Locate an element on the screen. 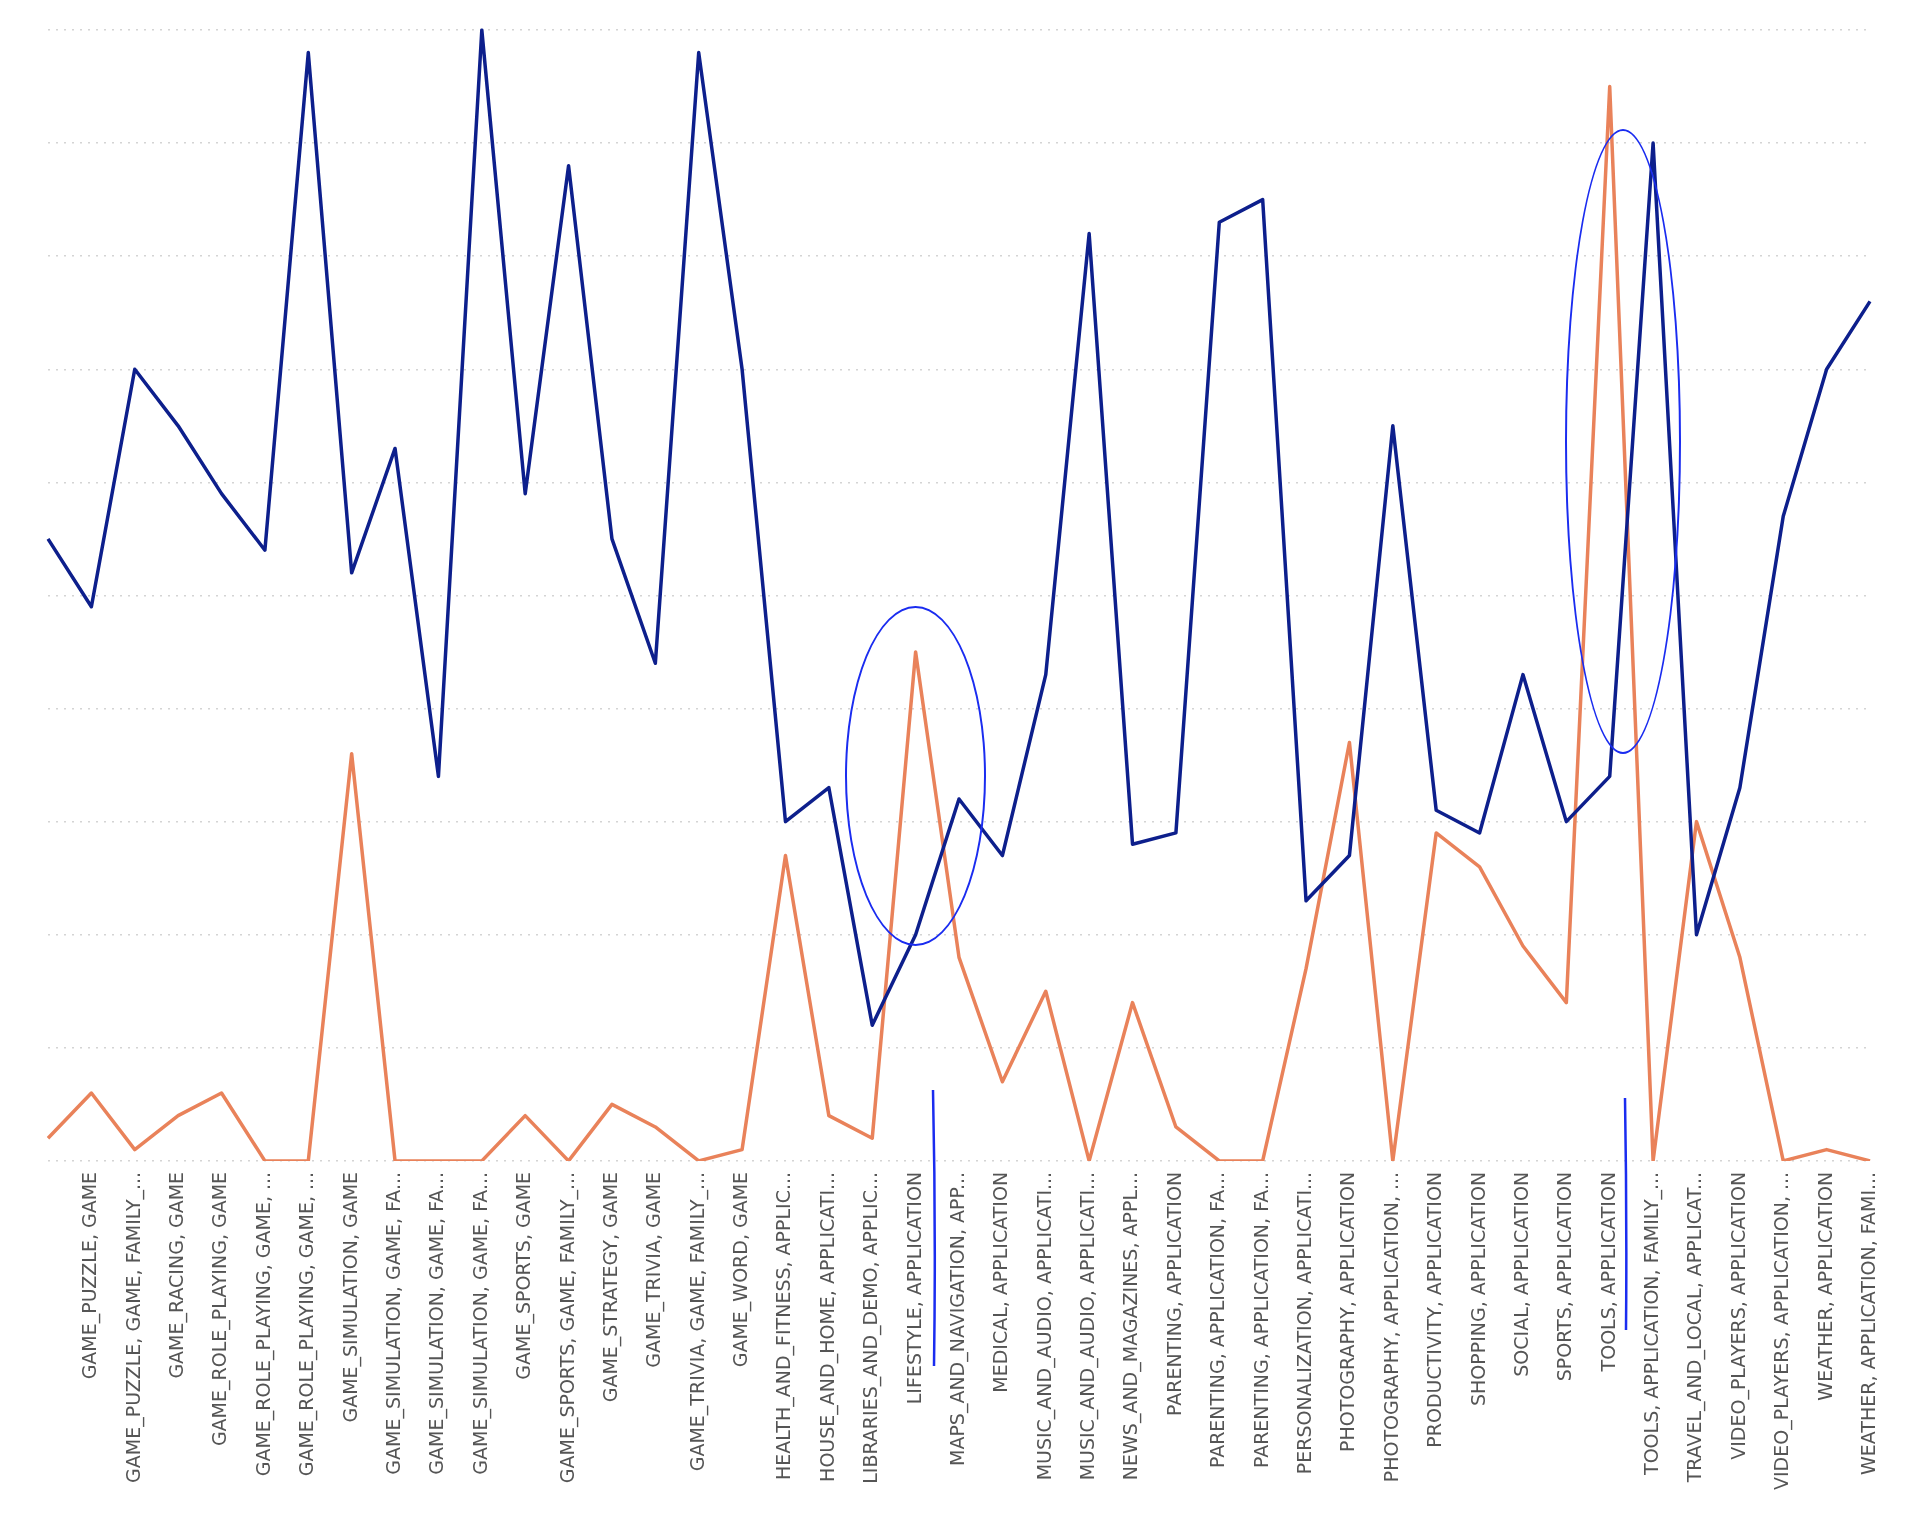 This screenshot has width=1920, height=1533. x-tick-label: TOOLS, APPLICATION is located at coordinates (1607, 1272).